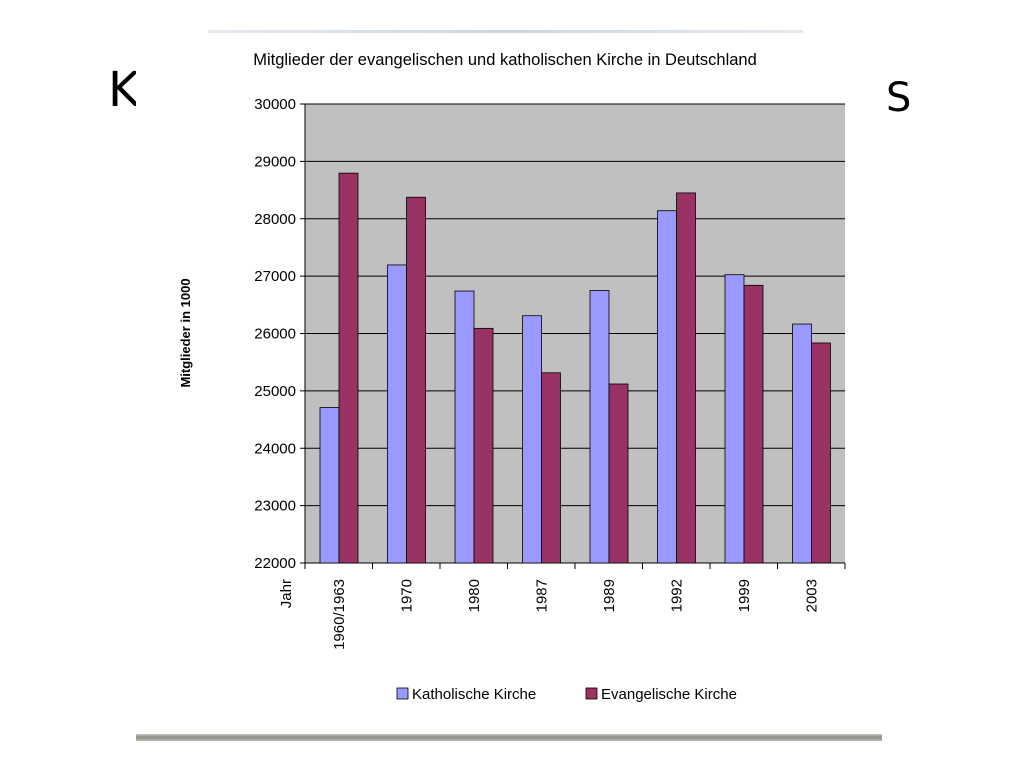  What do you see at coordinates (275, 104) in the screenshot?
I see `y-tick-label: 30000` at bounding box center [275, 104].